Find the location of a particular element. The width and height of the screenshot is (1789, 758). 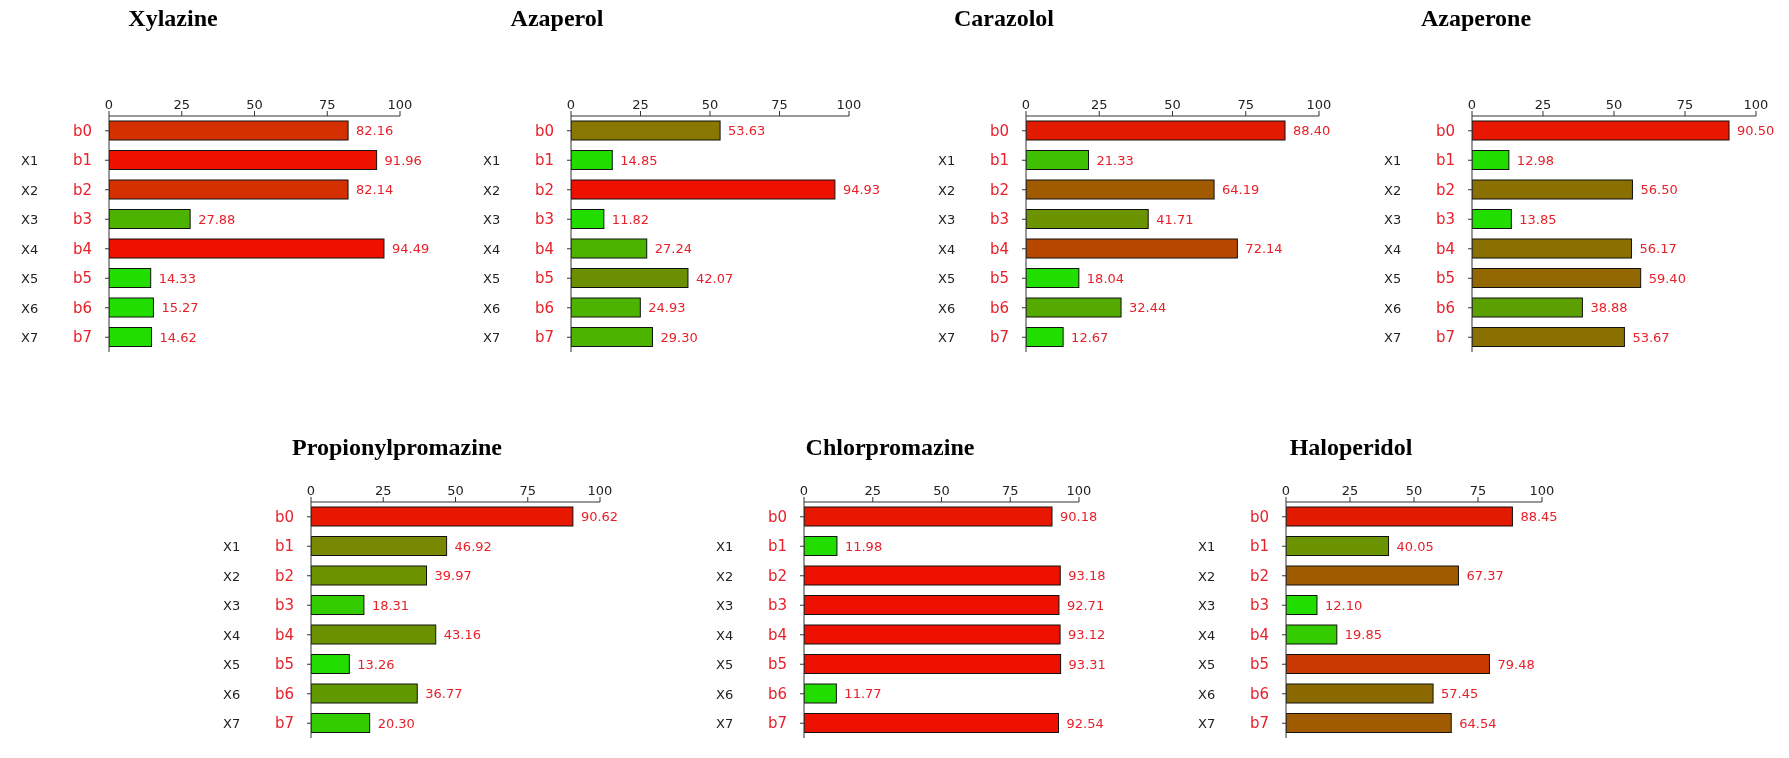

data-label: 40.05 is located at coordinates (1415, 546).